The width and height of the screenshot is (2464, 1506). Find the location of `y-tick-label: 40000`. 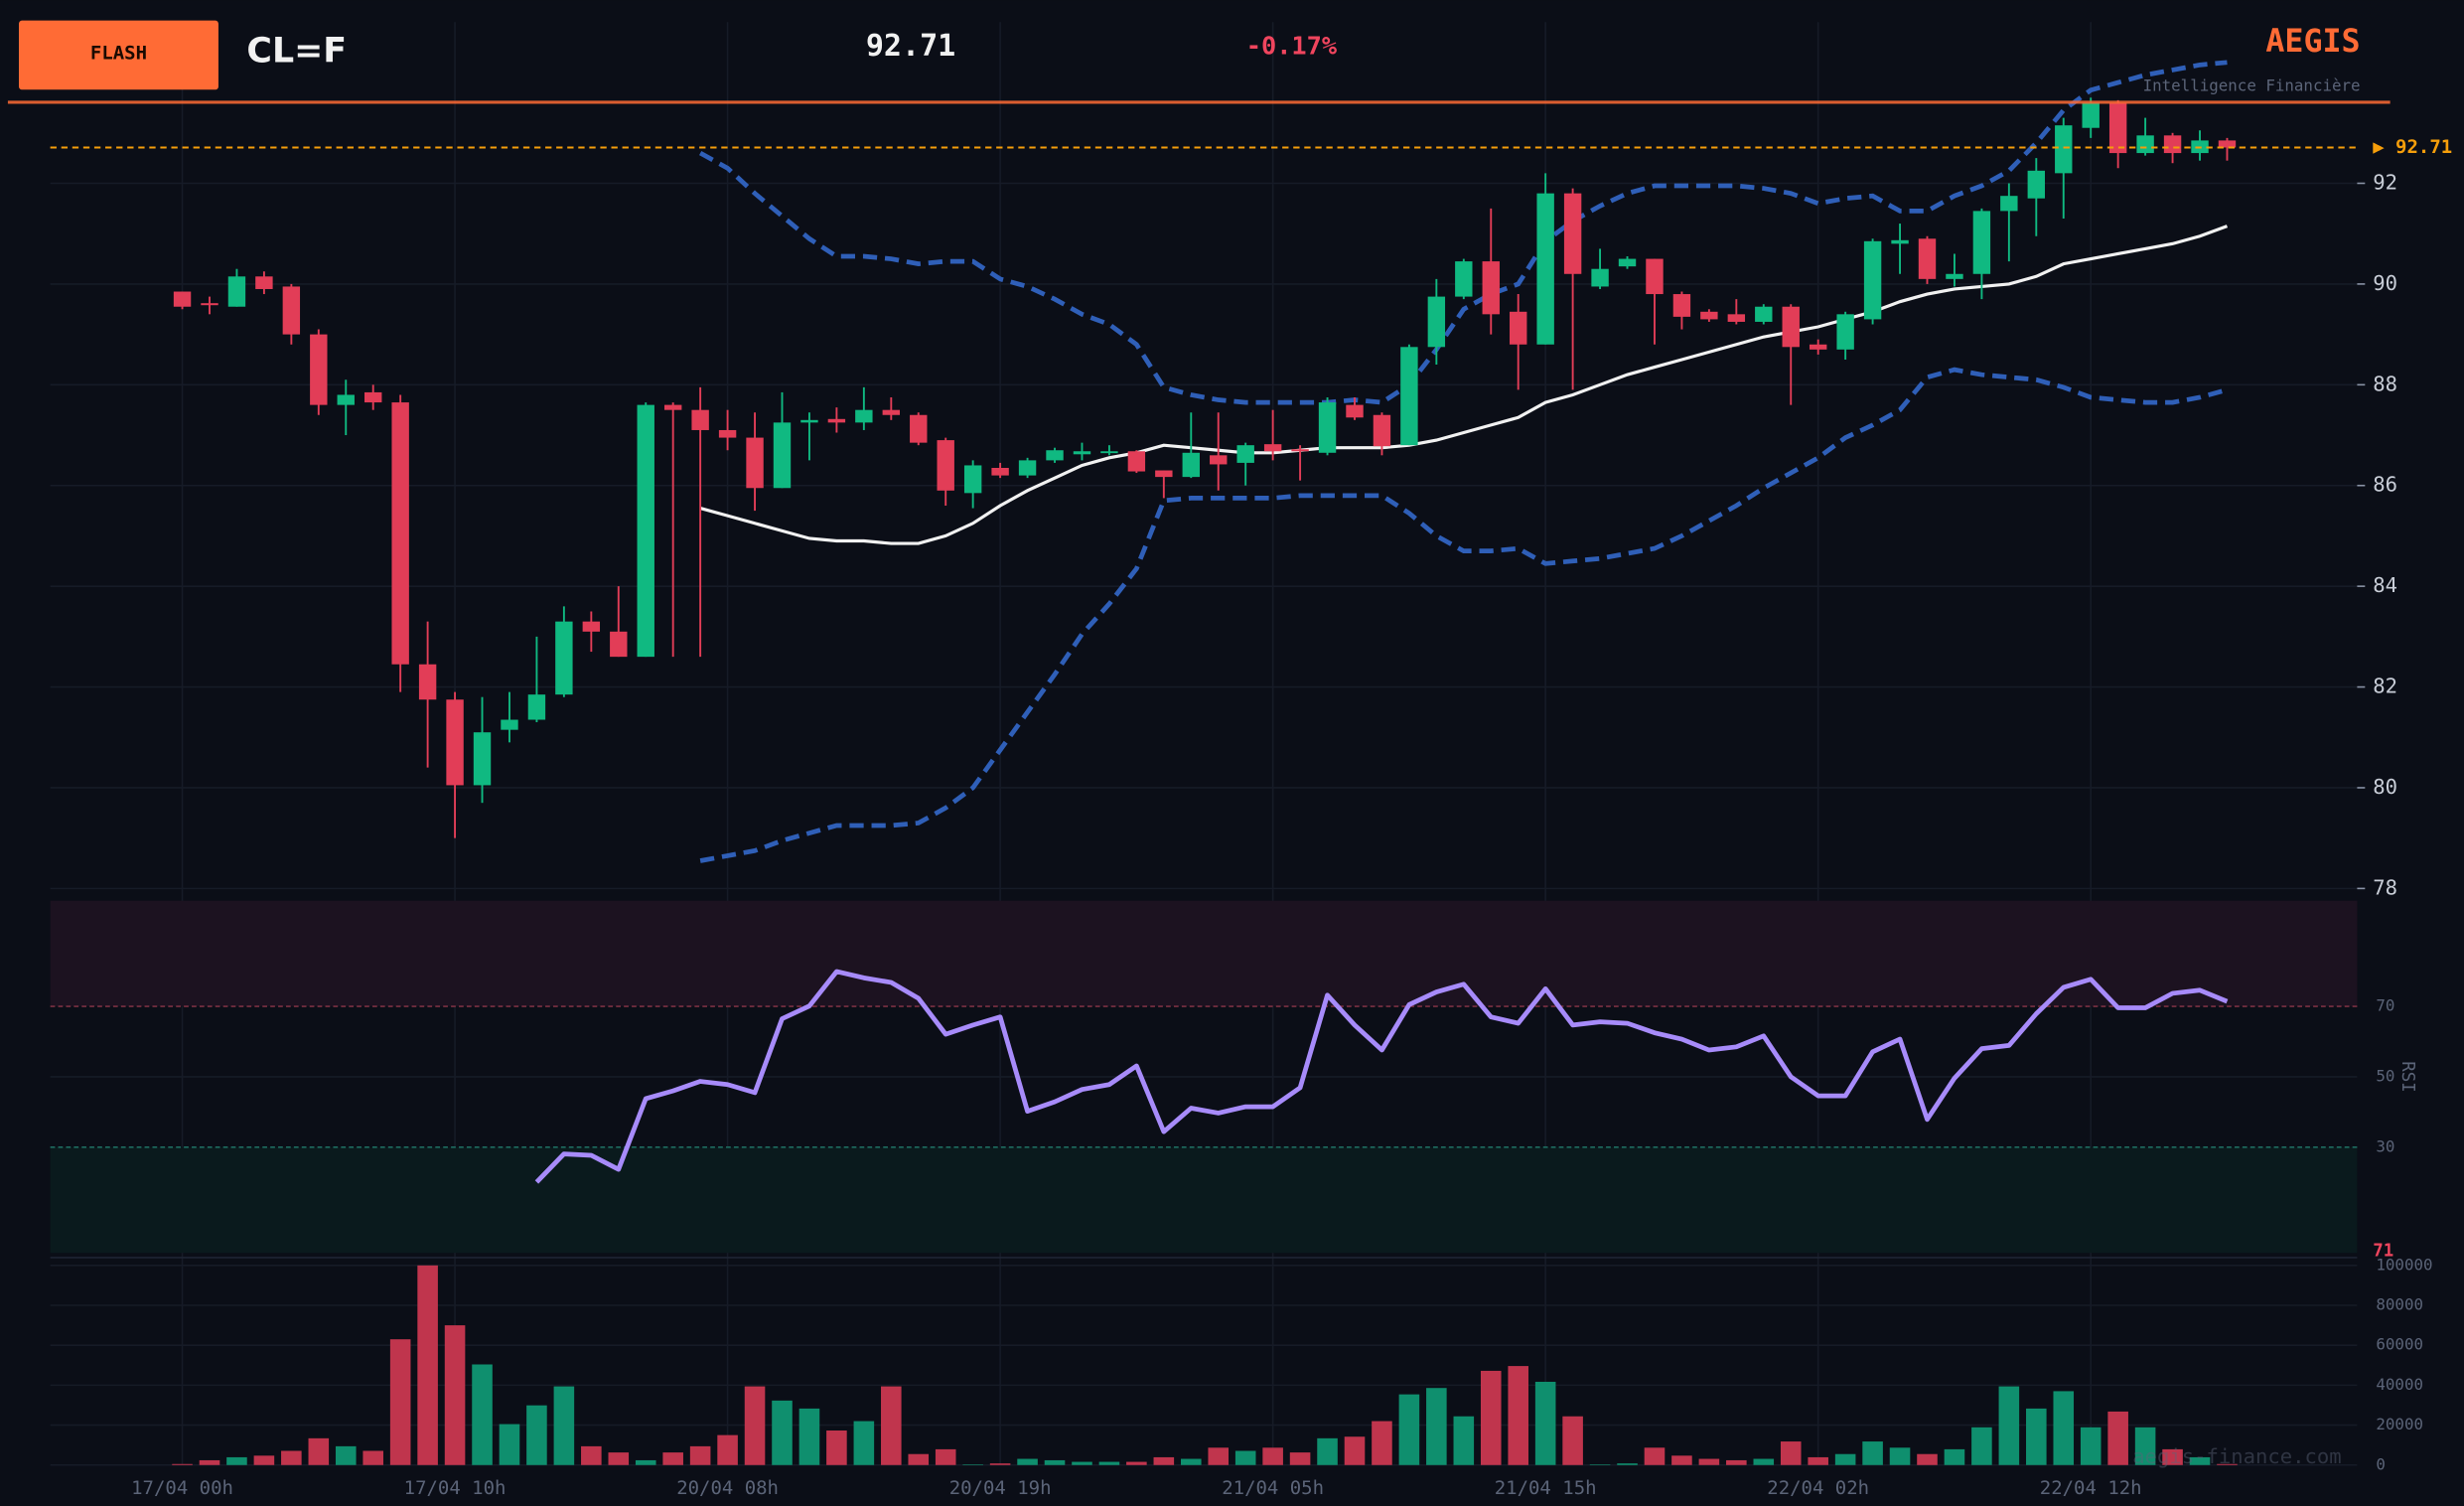

y-tick-label: 40000 is located at coordinates (2399, 1384).